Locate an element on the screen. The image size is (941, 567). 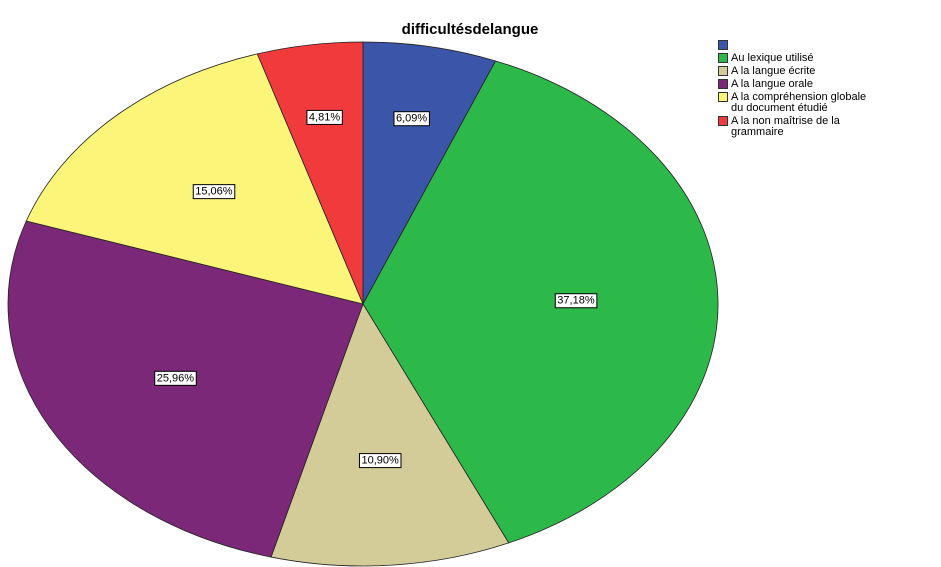
legend-item: A la langue écrite is located at coordinates (792, 71).